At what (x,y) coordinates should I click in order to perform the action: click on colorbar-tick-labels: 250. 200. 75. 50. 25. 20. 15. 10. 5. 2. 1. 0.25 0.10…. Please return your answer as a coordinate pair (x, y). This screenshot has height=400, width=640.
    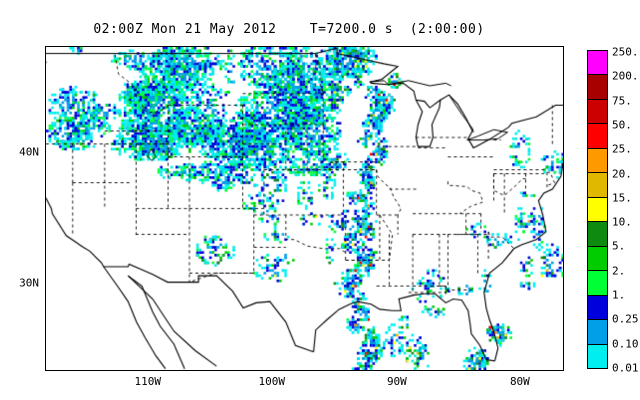
    Looking at the image, I should click on (625, 210).